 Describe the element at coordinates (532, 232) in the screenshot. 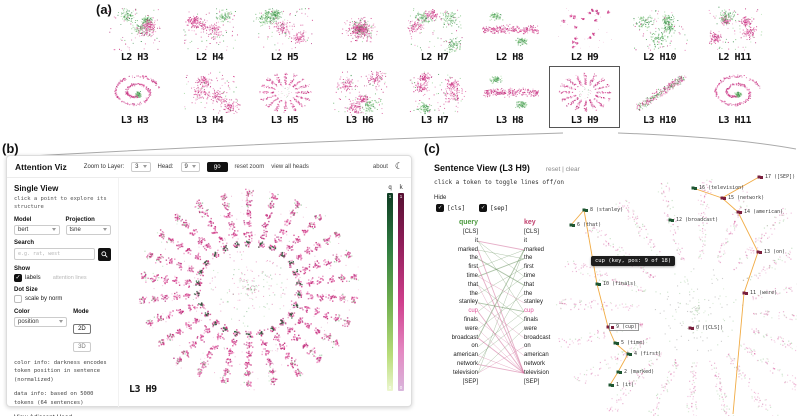

I see `key-token: [CLS]` at that location.